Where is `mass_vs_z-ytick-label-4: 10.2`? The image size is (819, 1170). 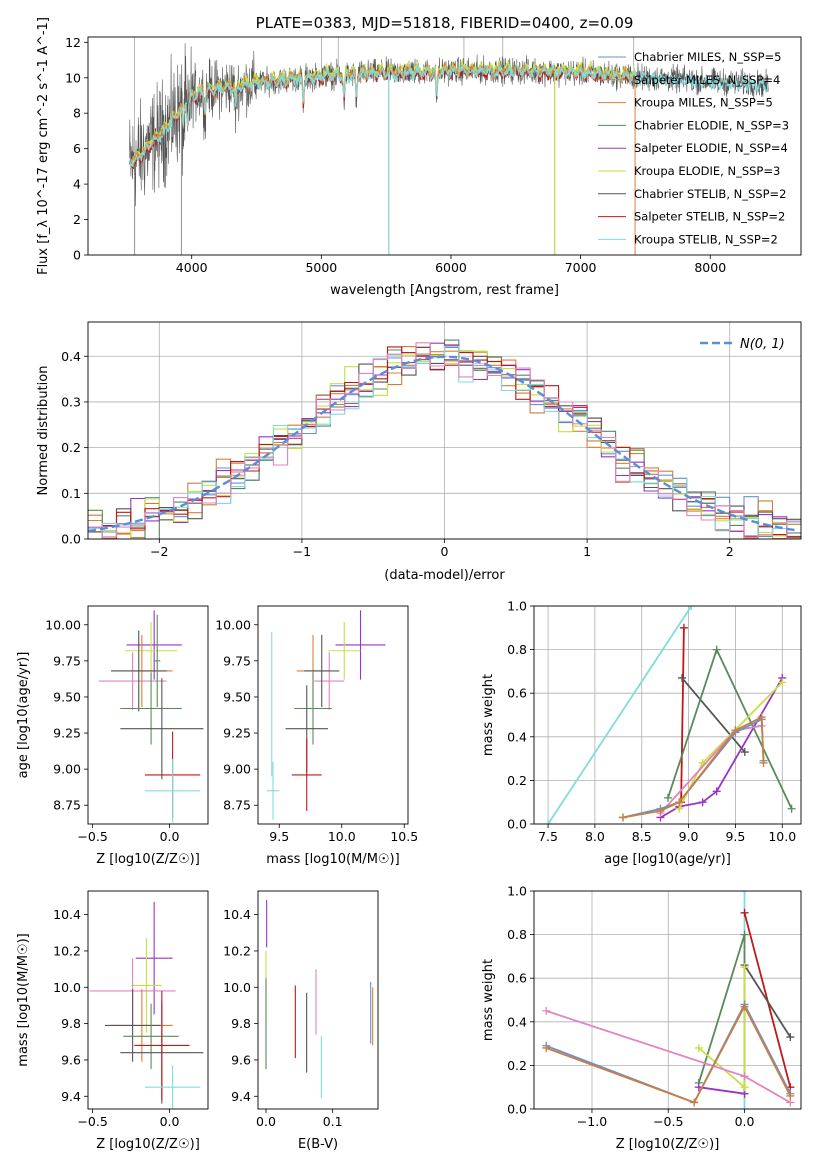
mass_vs_z-ytick-label-4: 10.2 is located at coordinates (67, 950).